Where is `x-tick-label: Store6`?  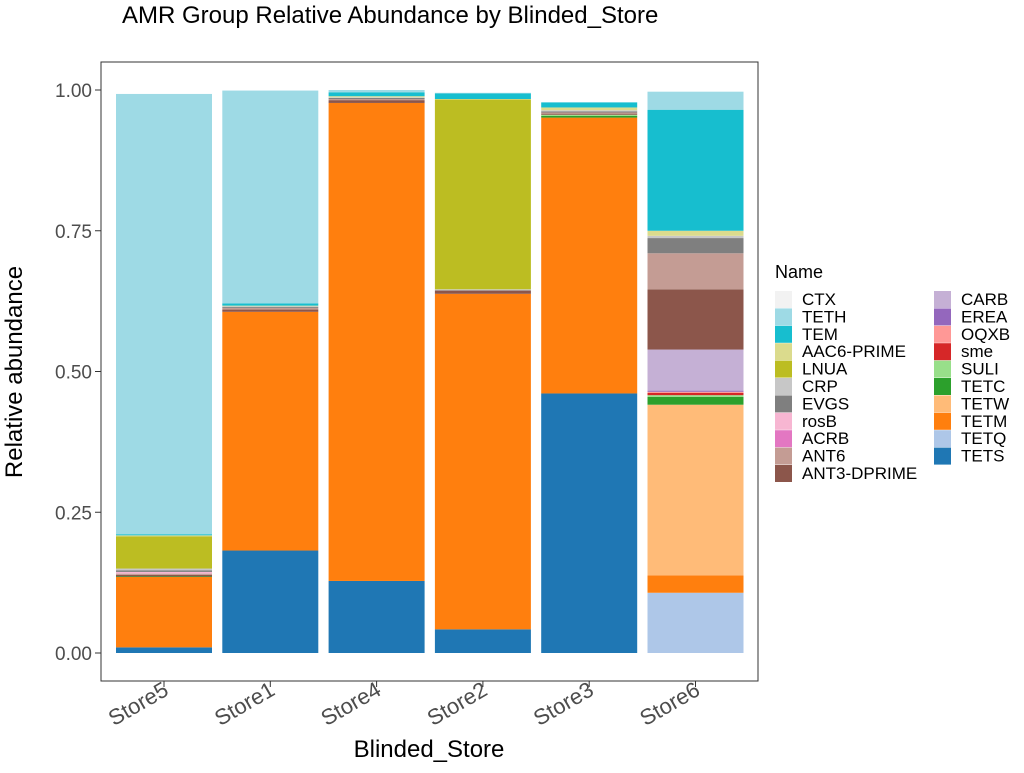 x-tick-label: Store6 is located at coordinates (669, 704).